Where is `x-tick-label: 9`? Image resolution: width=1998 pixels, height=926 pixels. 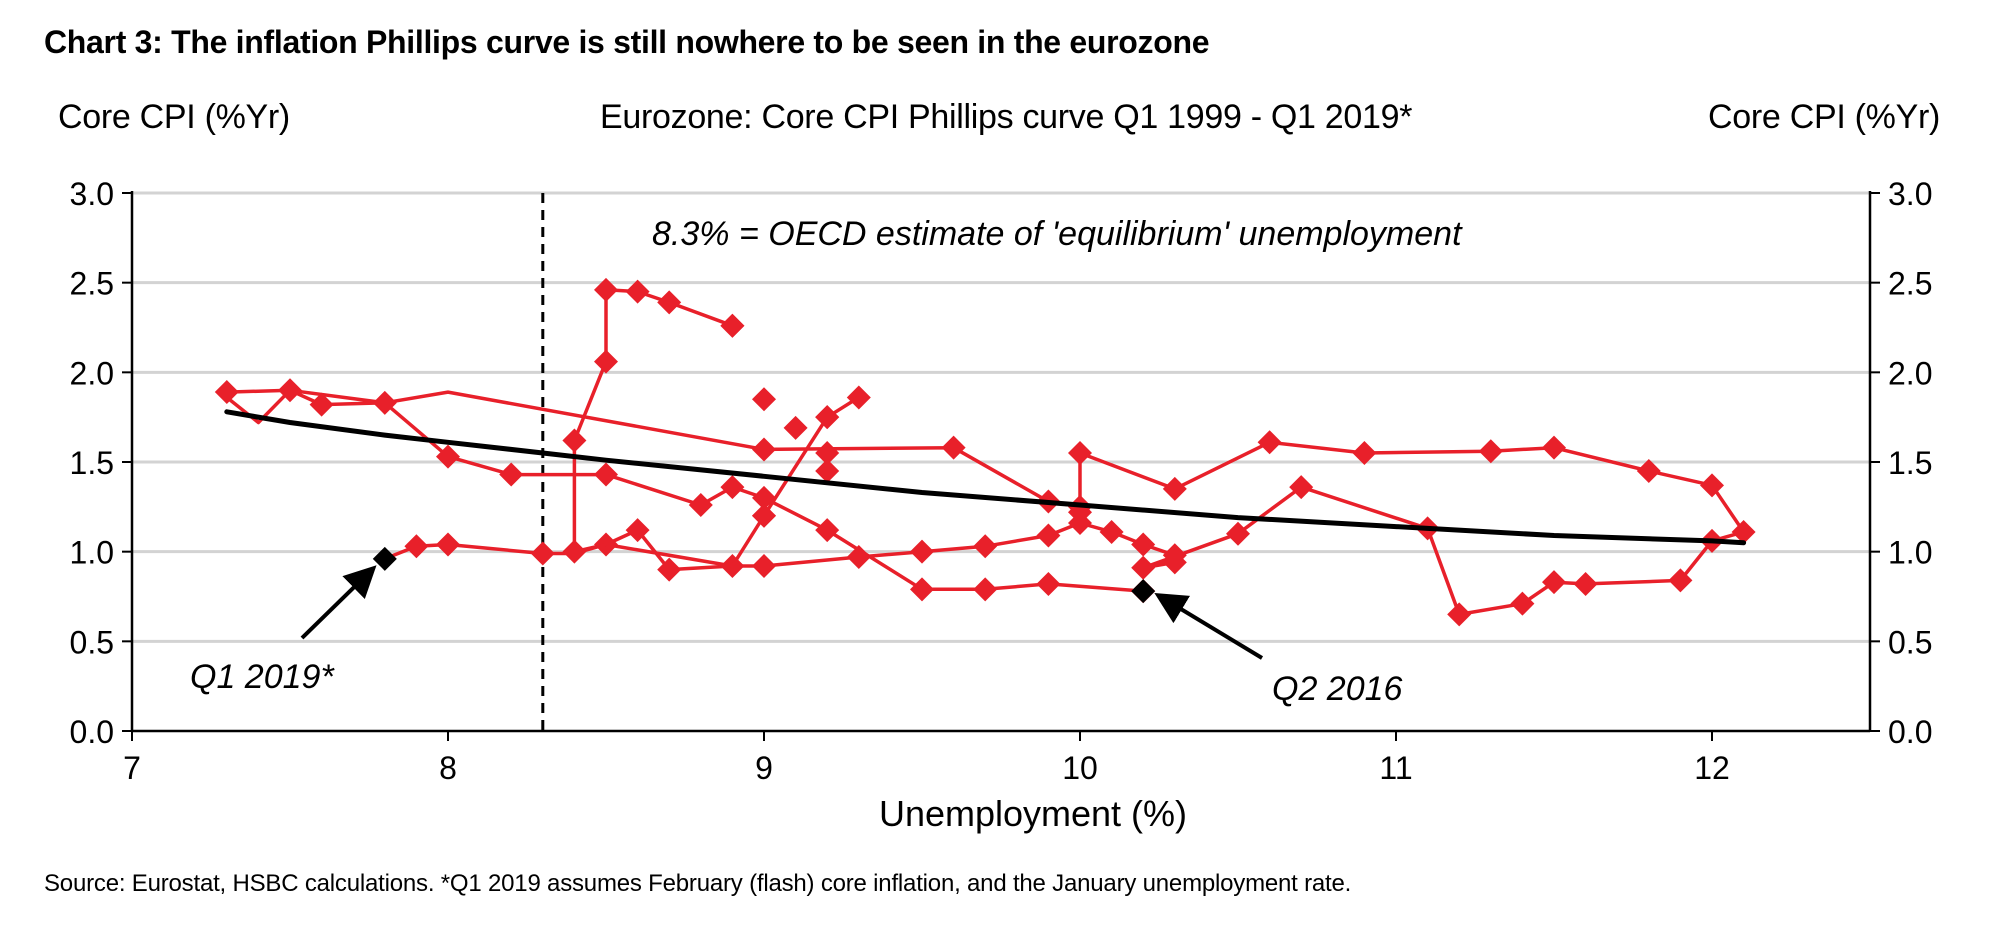
x-tick-label: 9 is located at coordinates (764, 768).